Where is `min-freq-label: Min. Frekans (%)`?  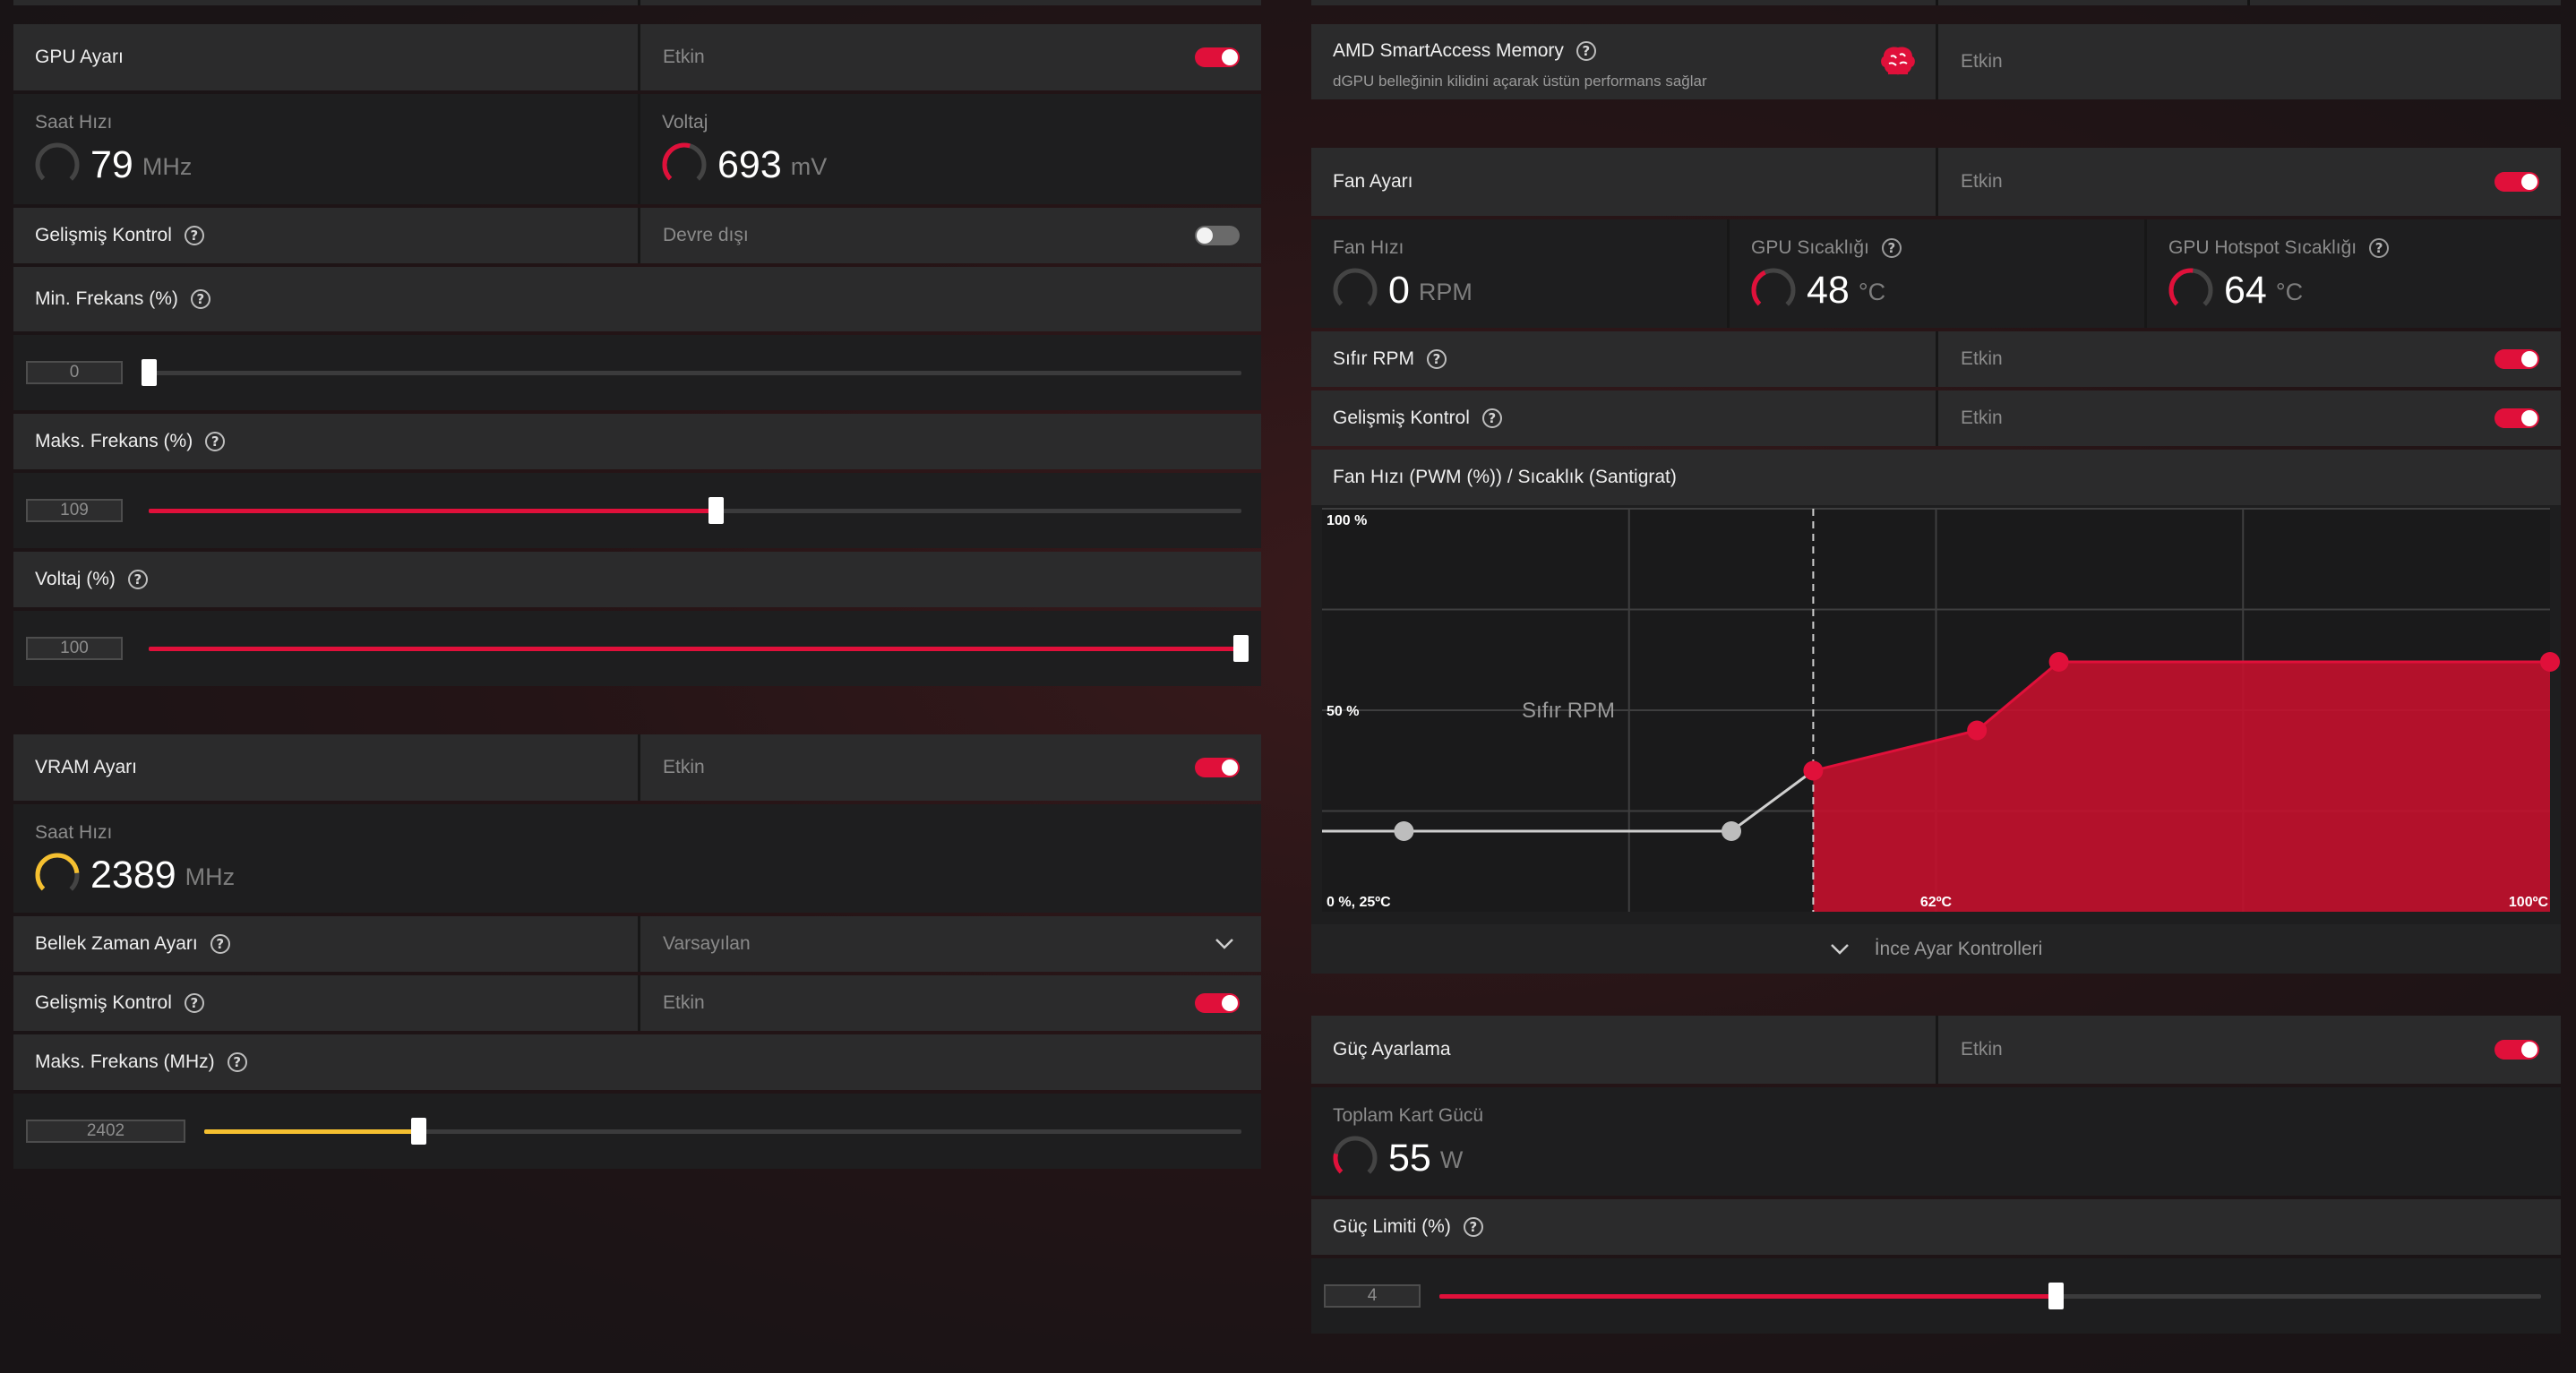
min-freq-label: Min. Frekans (%) is located at coordinates (106, 298).